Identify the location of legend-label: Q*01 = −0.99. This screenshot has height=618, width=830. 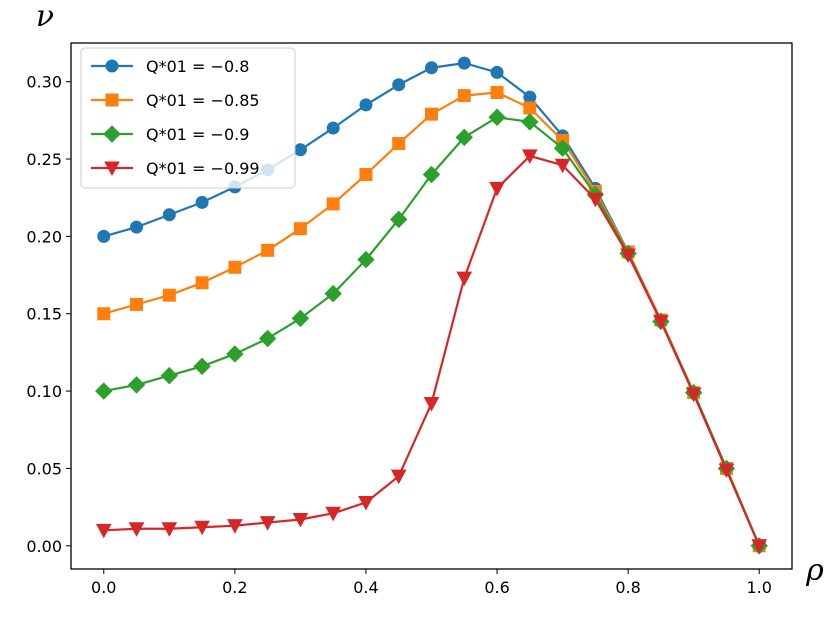
(203, 168).